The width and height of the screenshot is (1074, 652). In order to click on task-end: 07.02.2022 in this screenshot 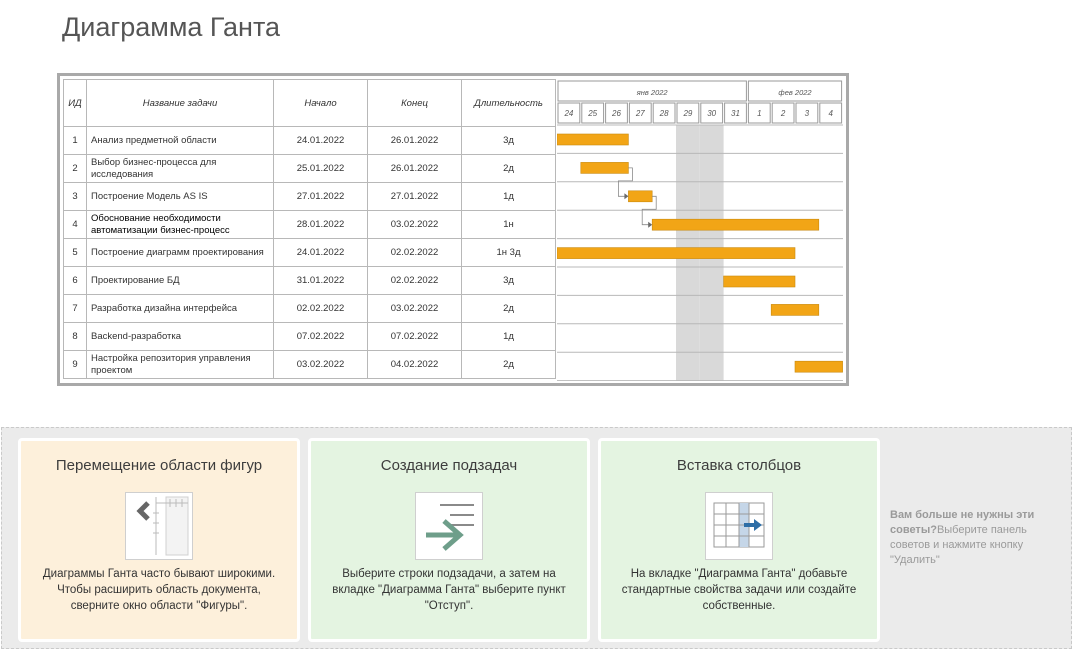, I will do `click(414, 336)`.